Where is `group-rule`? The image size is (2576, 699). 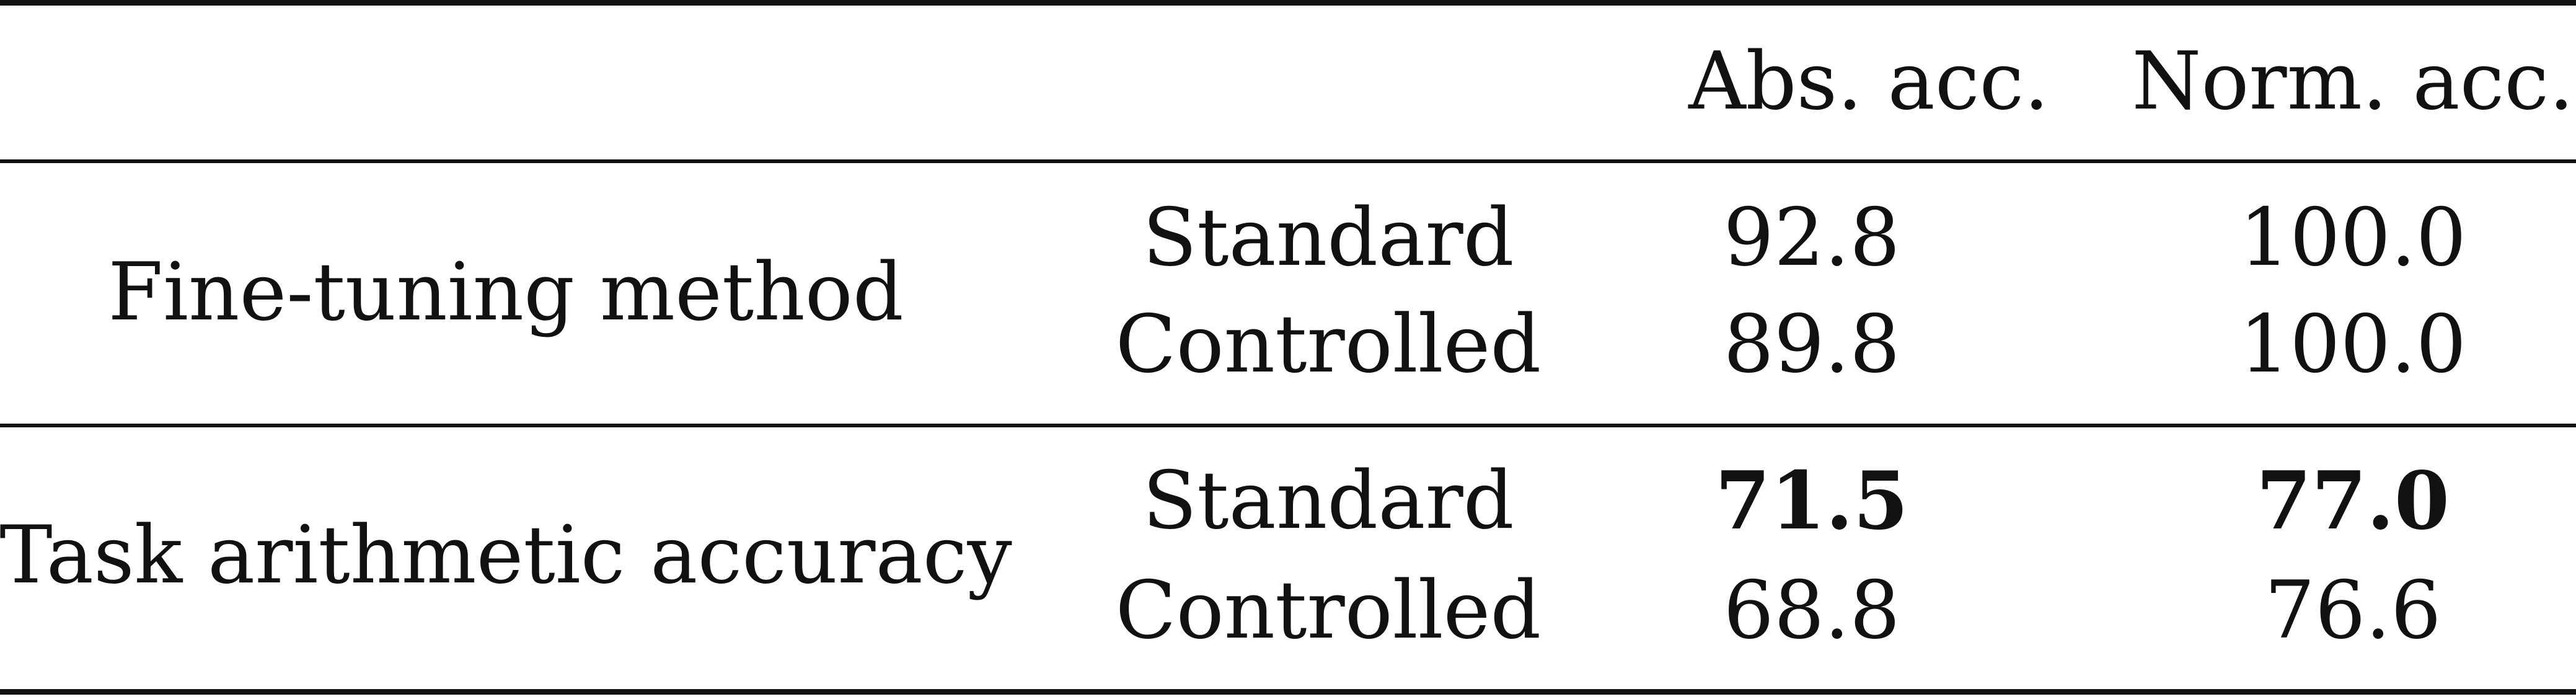 group-rule is located at coordinates (1288, 426).